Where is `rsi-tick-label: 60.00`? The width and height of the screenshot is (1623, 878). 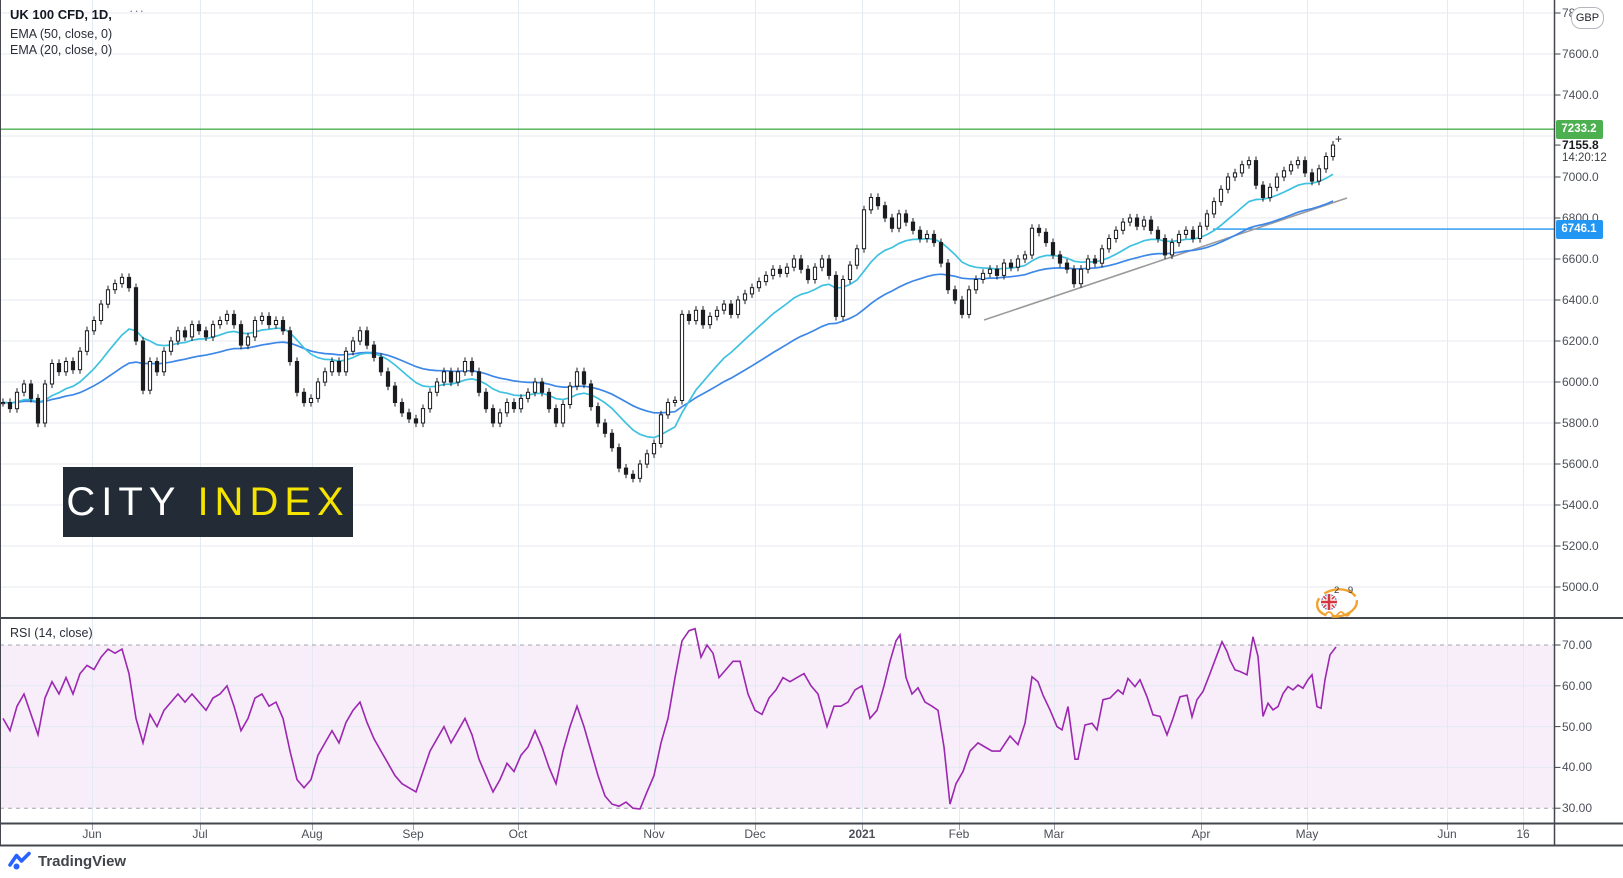
rsi-tick-label: 60.00 is located at coordinates (1577, 685).